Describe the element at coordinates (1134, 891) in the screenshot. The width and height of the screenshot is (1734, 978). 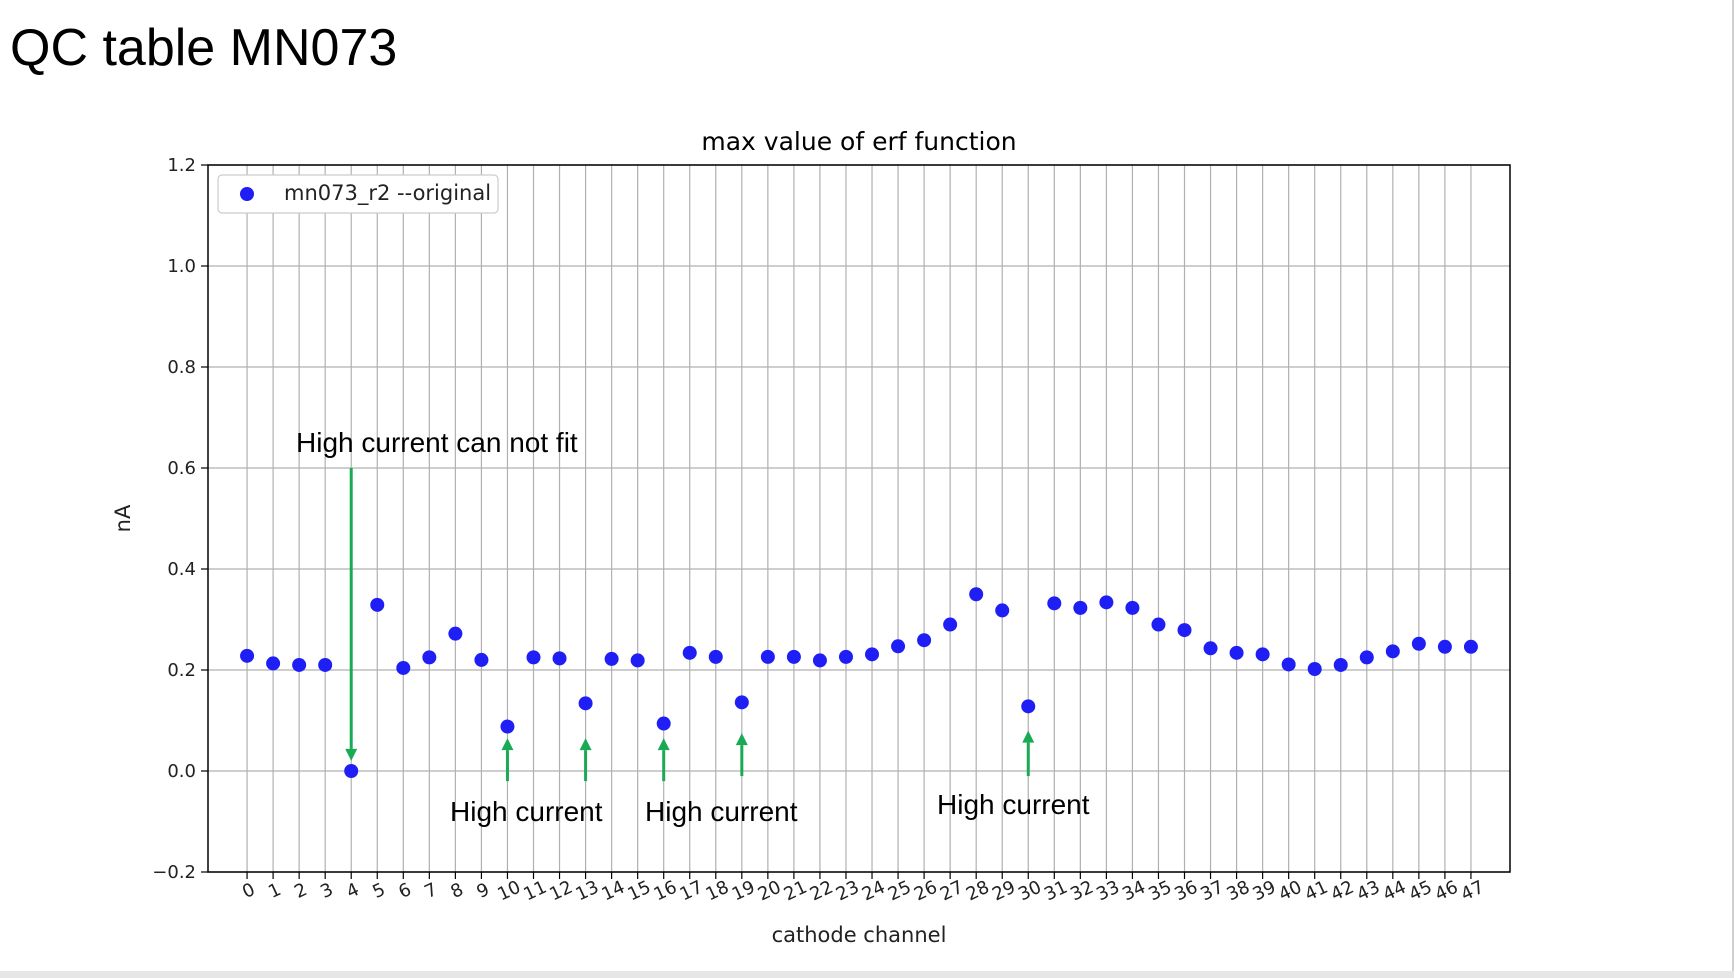
I see `x-tick-label: 34` at that location.